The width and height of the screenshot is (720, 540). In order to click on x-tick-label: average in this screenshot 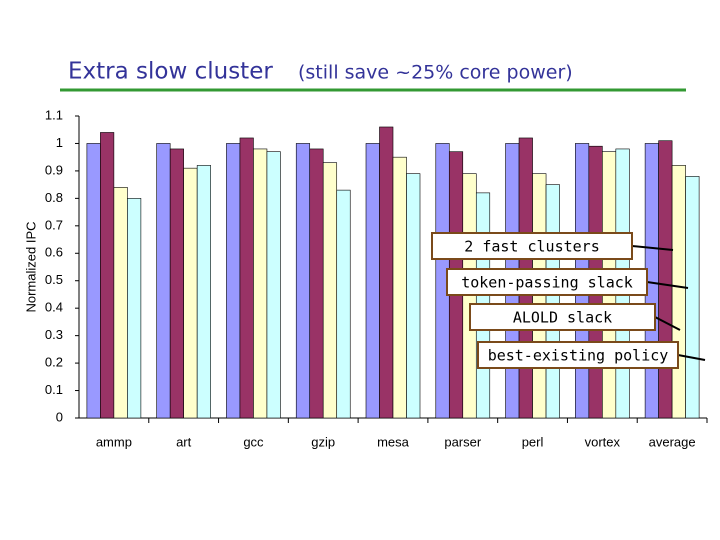, I will do `click(672, 441)`.